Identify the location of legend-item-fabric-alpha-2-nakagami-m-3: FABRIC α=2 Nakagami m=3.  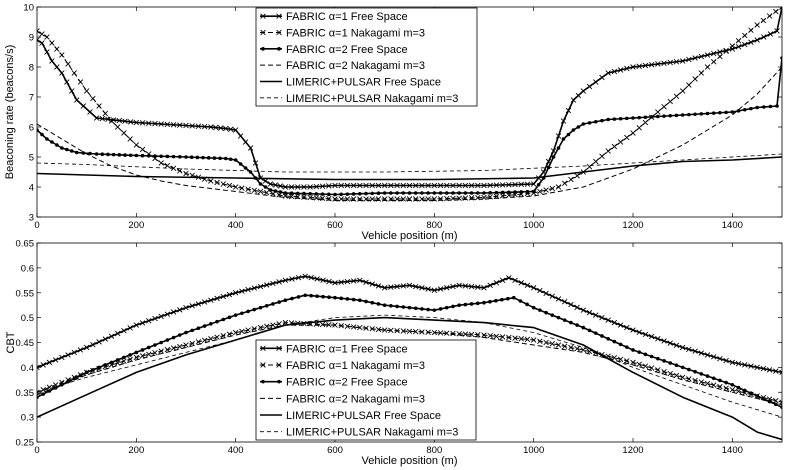
(342, 399).